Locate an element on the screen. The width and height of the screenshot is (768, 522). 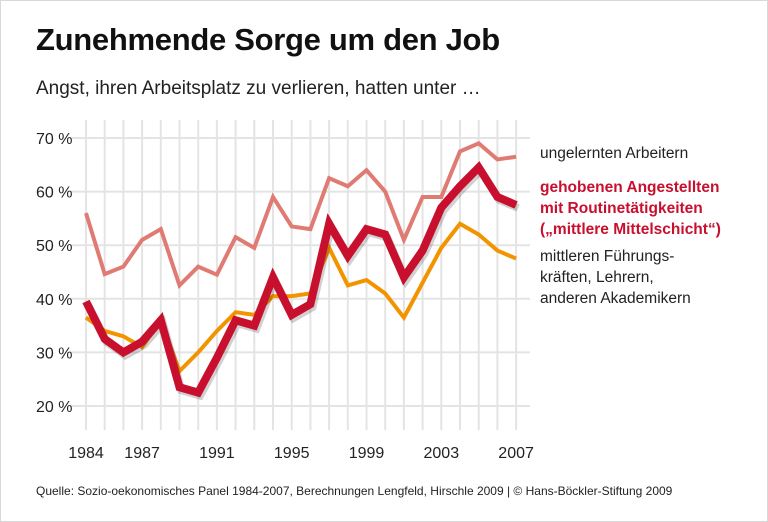
x-tick-label: 2003 is located at coordinates (442, 453).